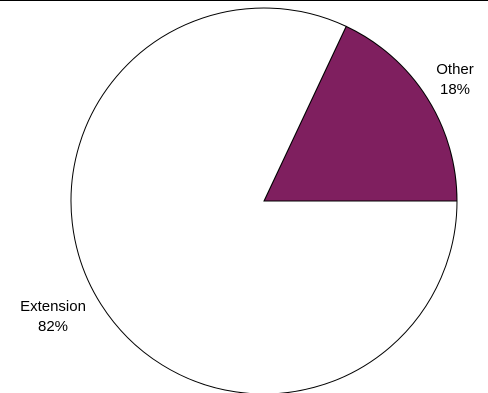  Describe the element at coordinates (53, 306) in the screenshot. I see `slice-label-extension: Extension` at that location.